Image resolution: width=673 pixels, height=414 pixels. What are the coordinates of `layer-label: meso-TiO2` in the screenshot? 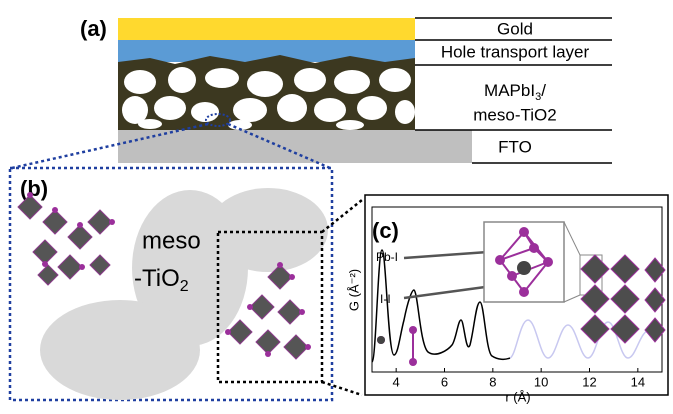 It's located at (514, 114).